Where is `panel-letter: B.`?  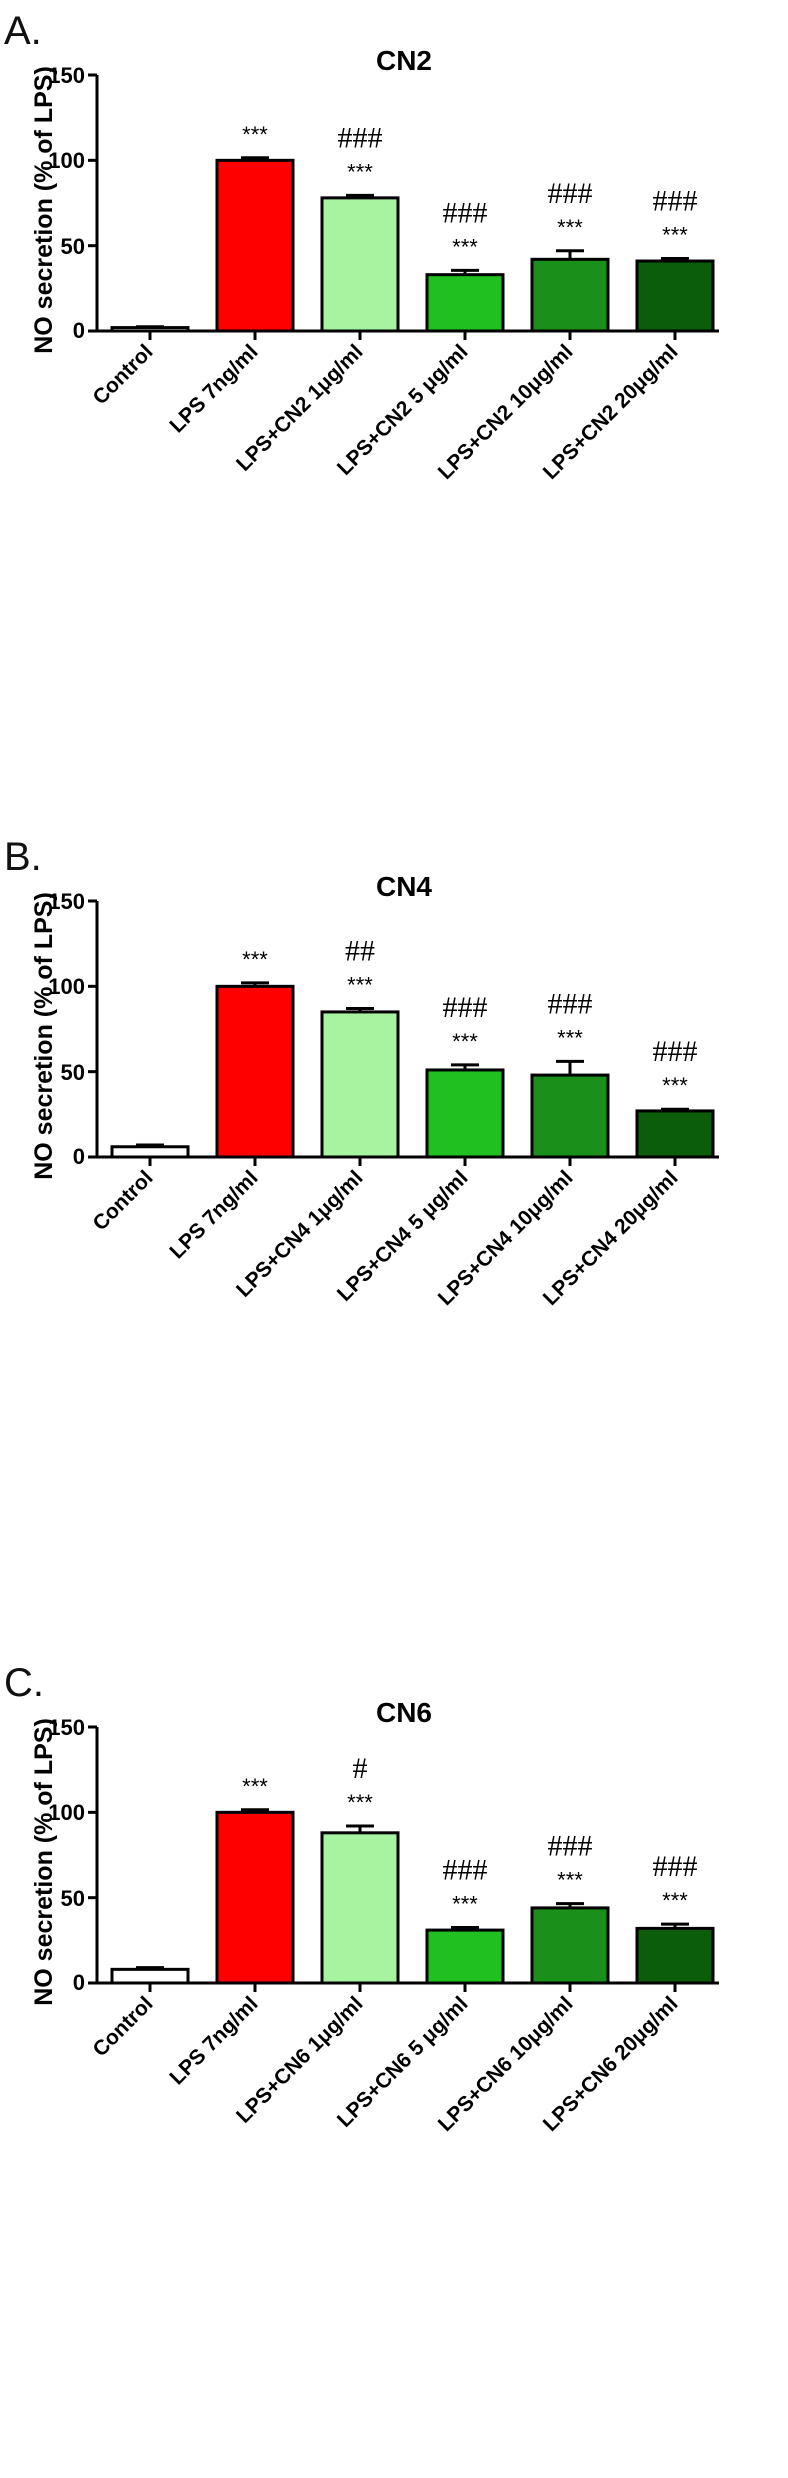 panel-letter: B. is located at coordinates (23, 857).